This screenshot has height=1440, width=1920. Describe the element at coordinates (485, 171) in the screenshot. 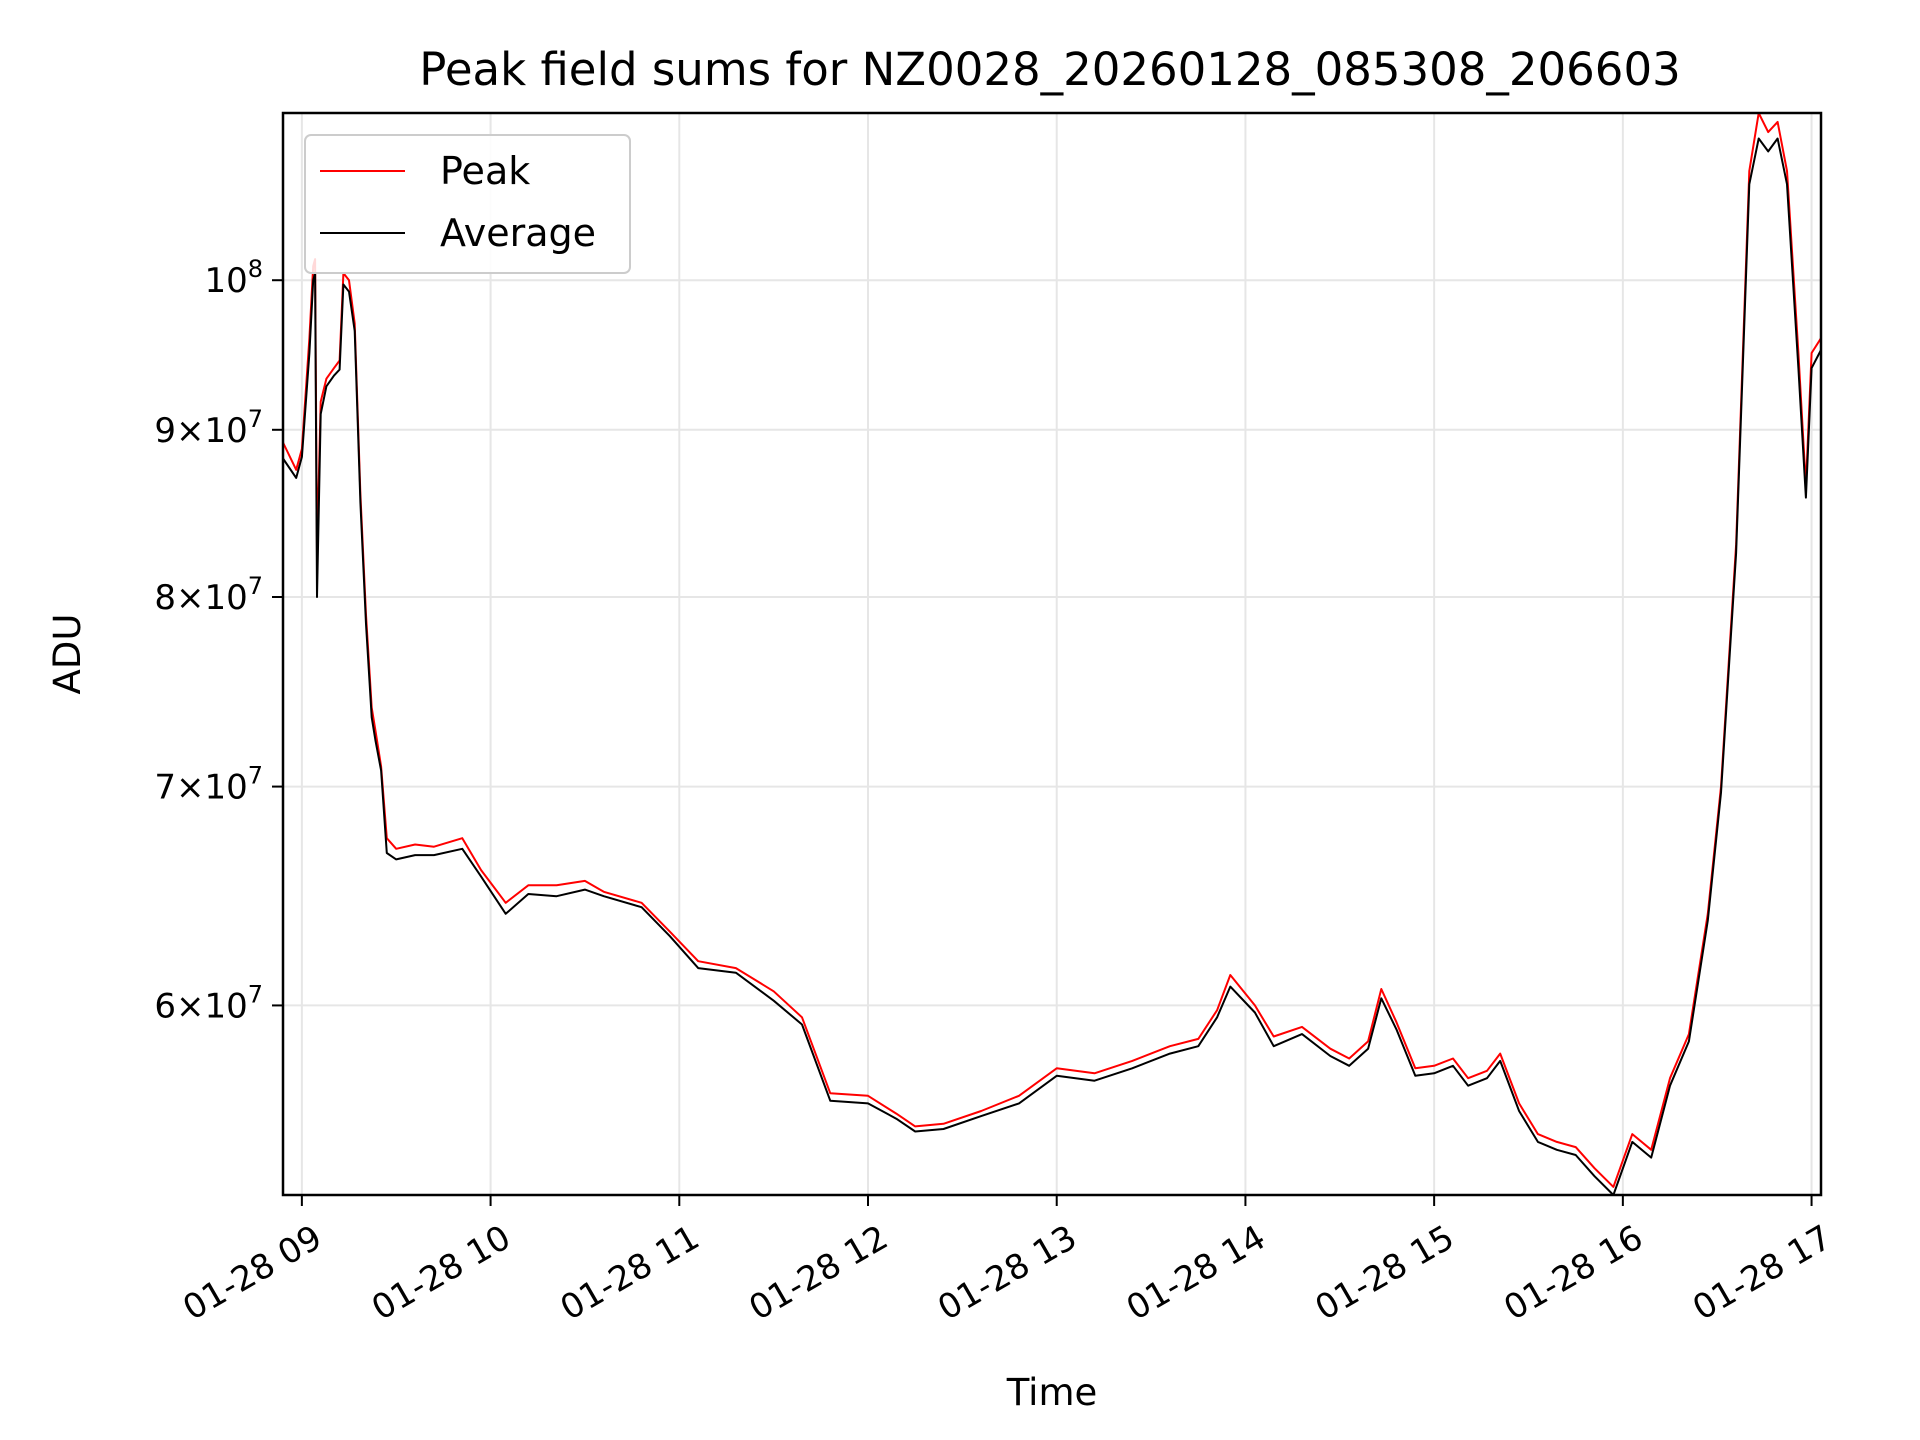

I see `legend-label-peak: Peak` at that location.